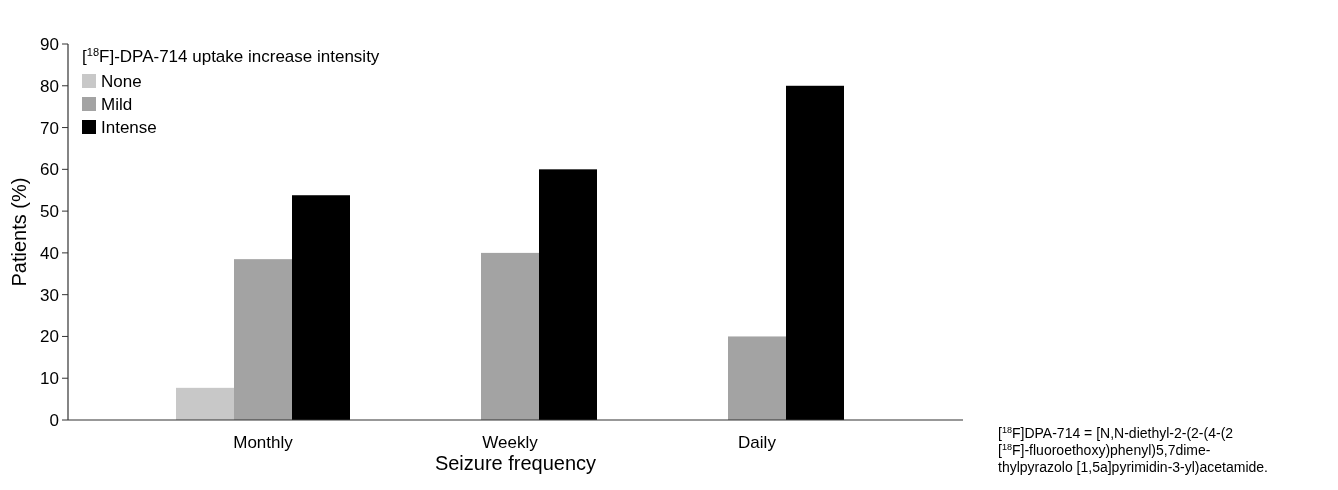 The image size is (1338, 490). Describe the element at coordinates (117, 104) in the screenshot. I see `legend-label: Mild` at that location.